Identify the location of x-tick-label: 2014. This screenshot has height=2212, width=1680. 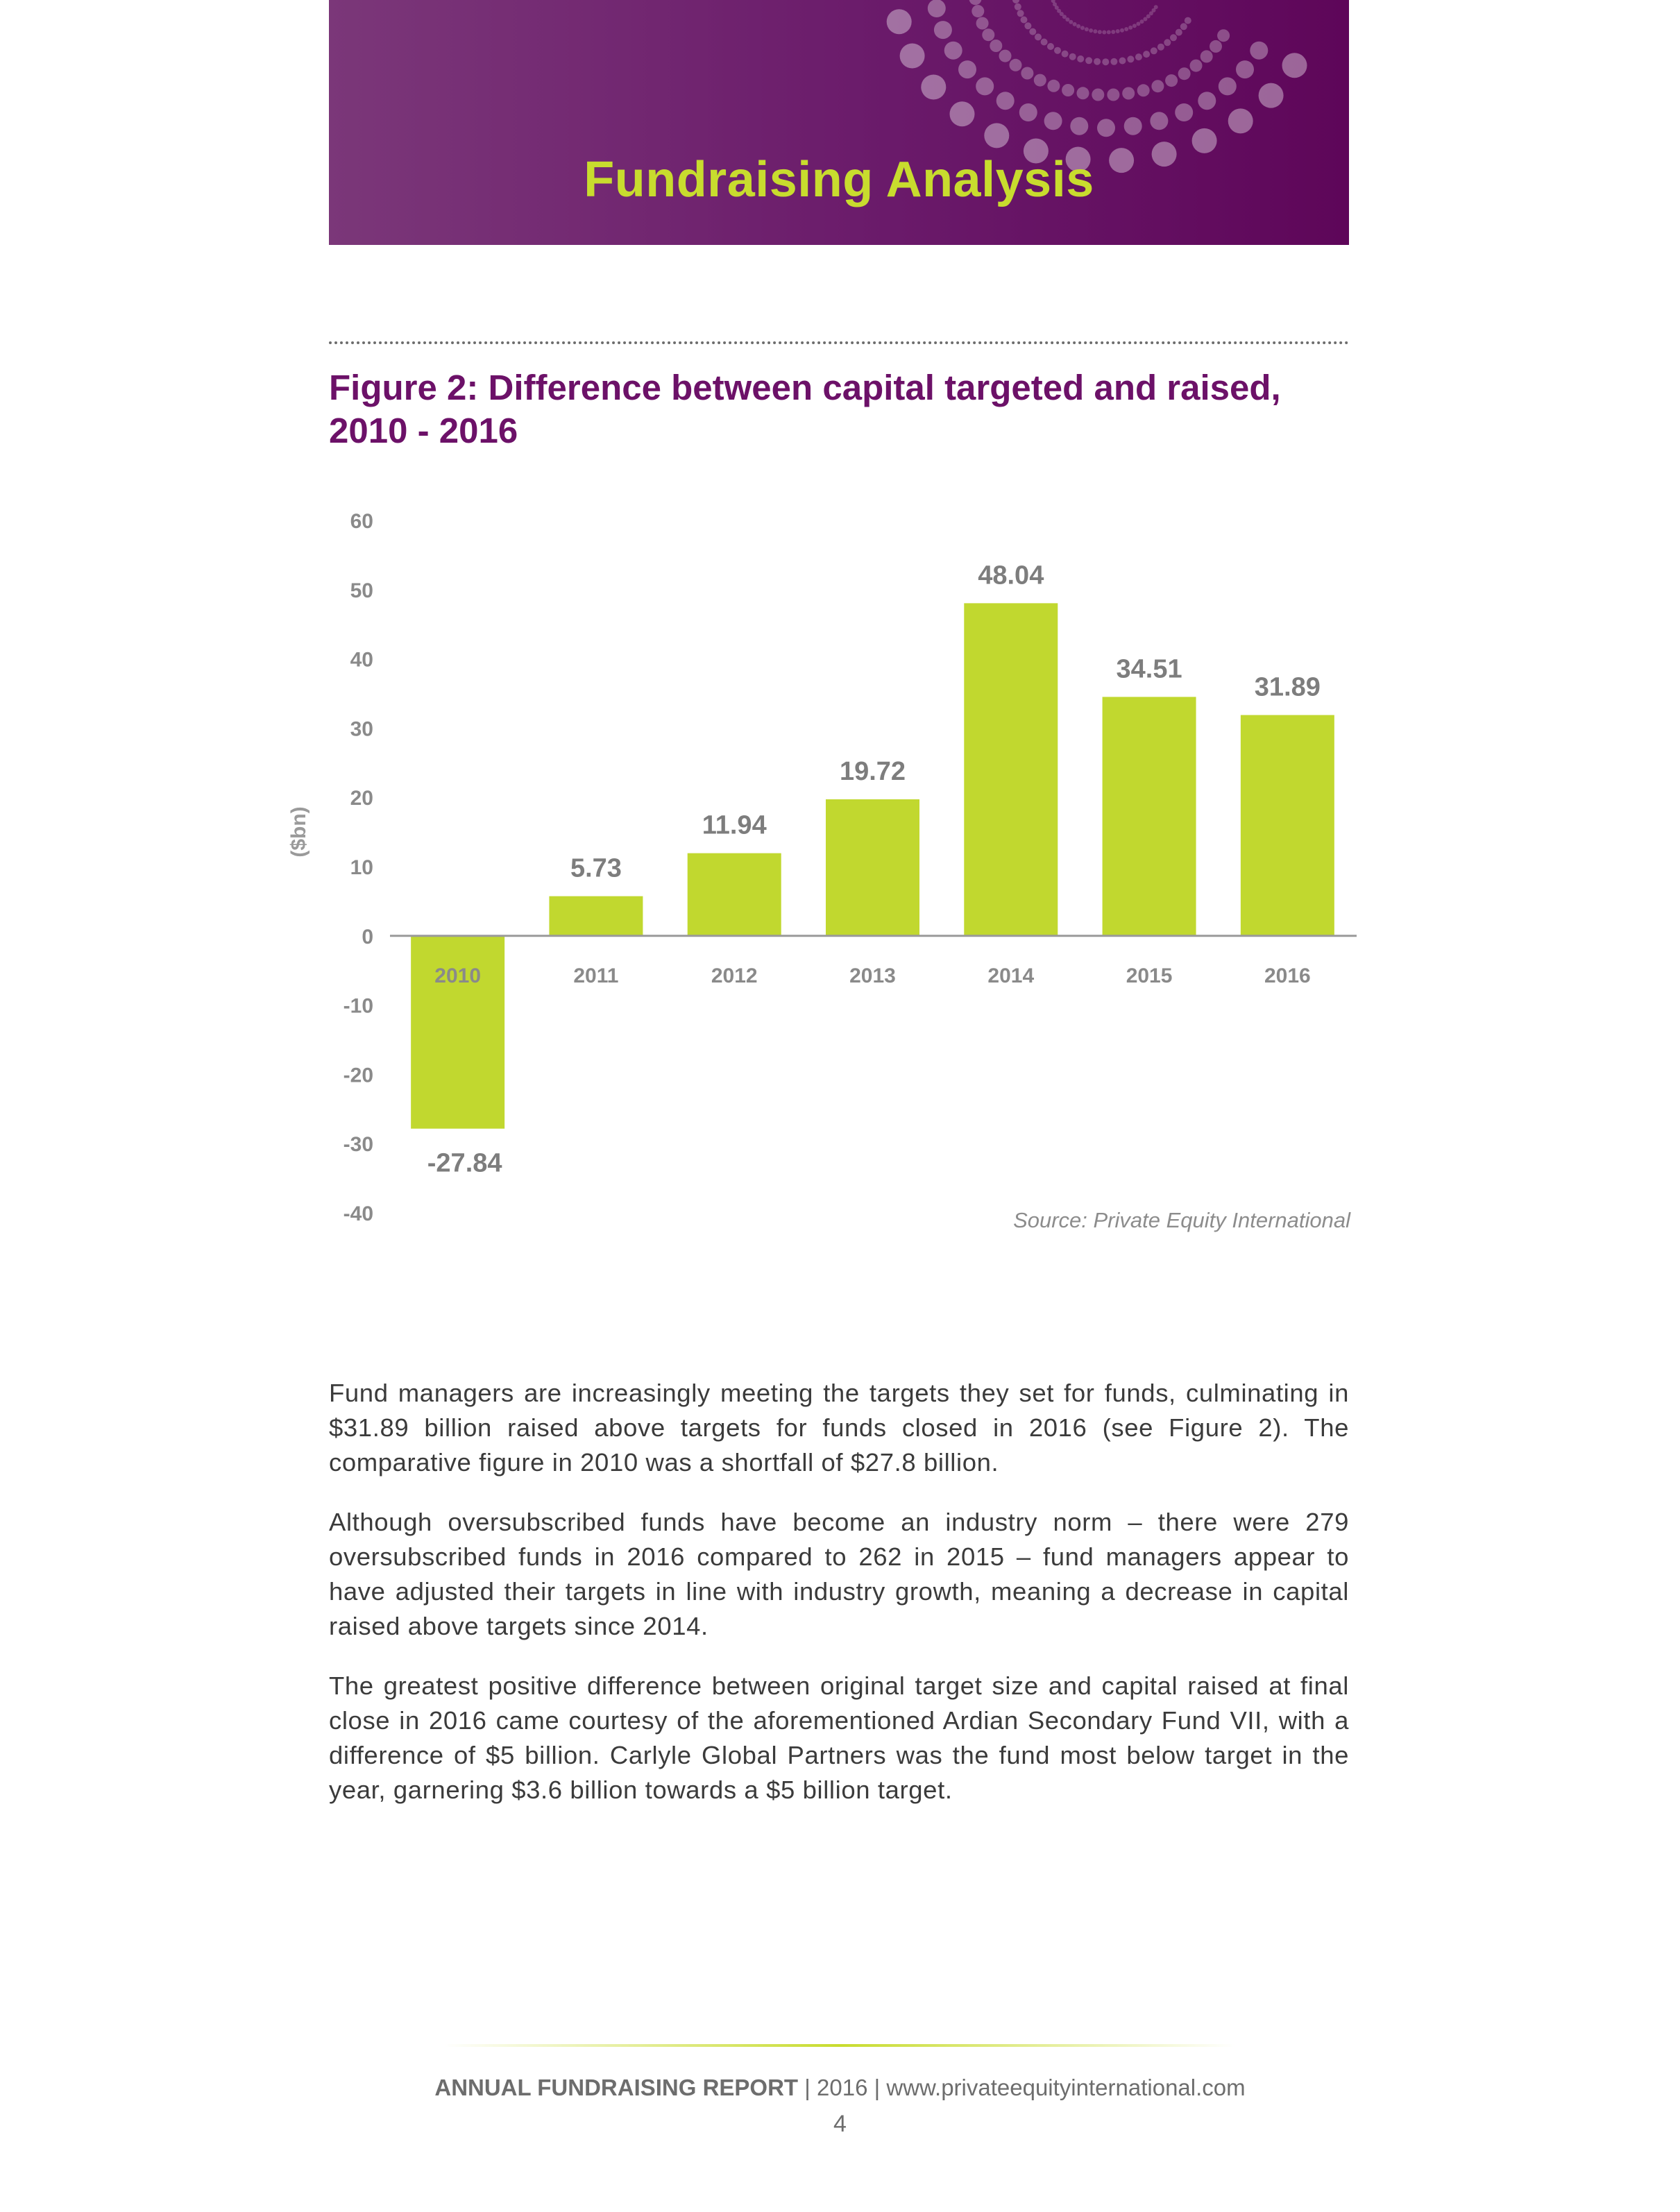
(1010, 976).